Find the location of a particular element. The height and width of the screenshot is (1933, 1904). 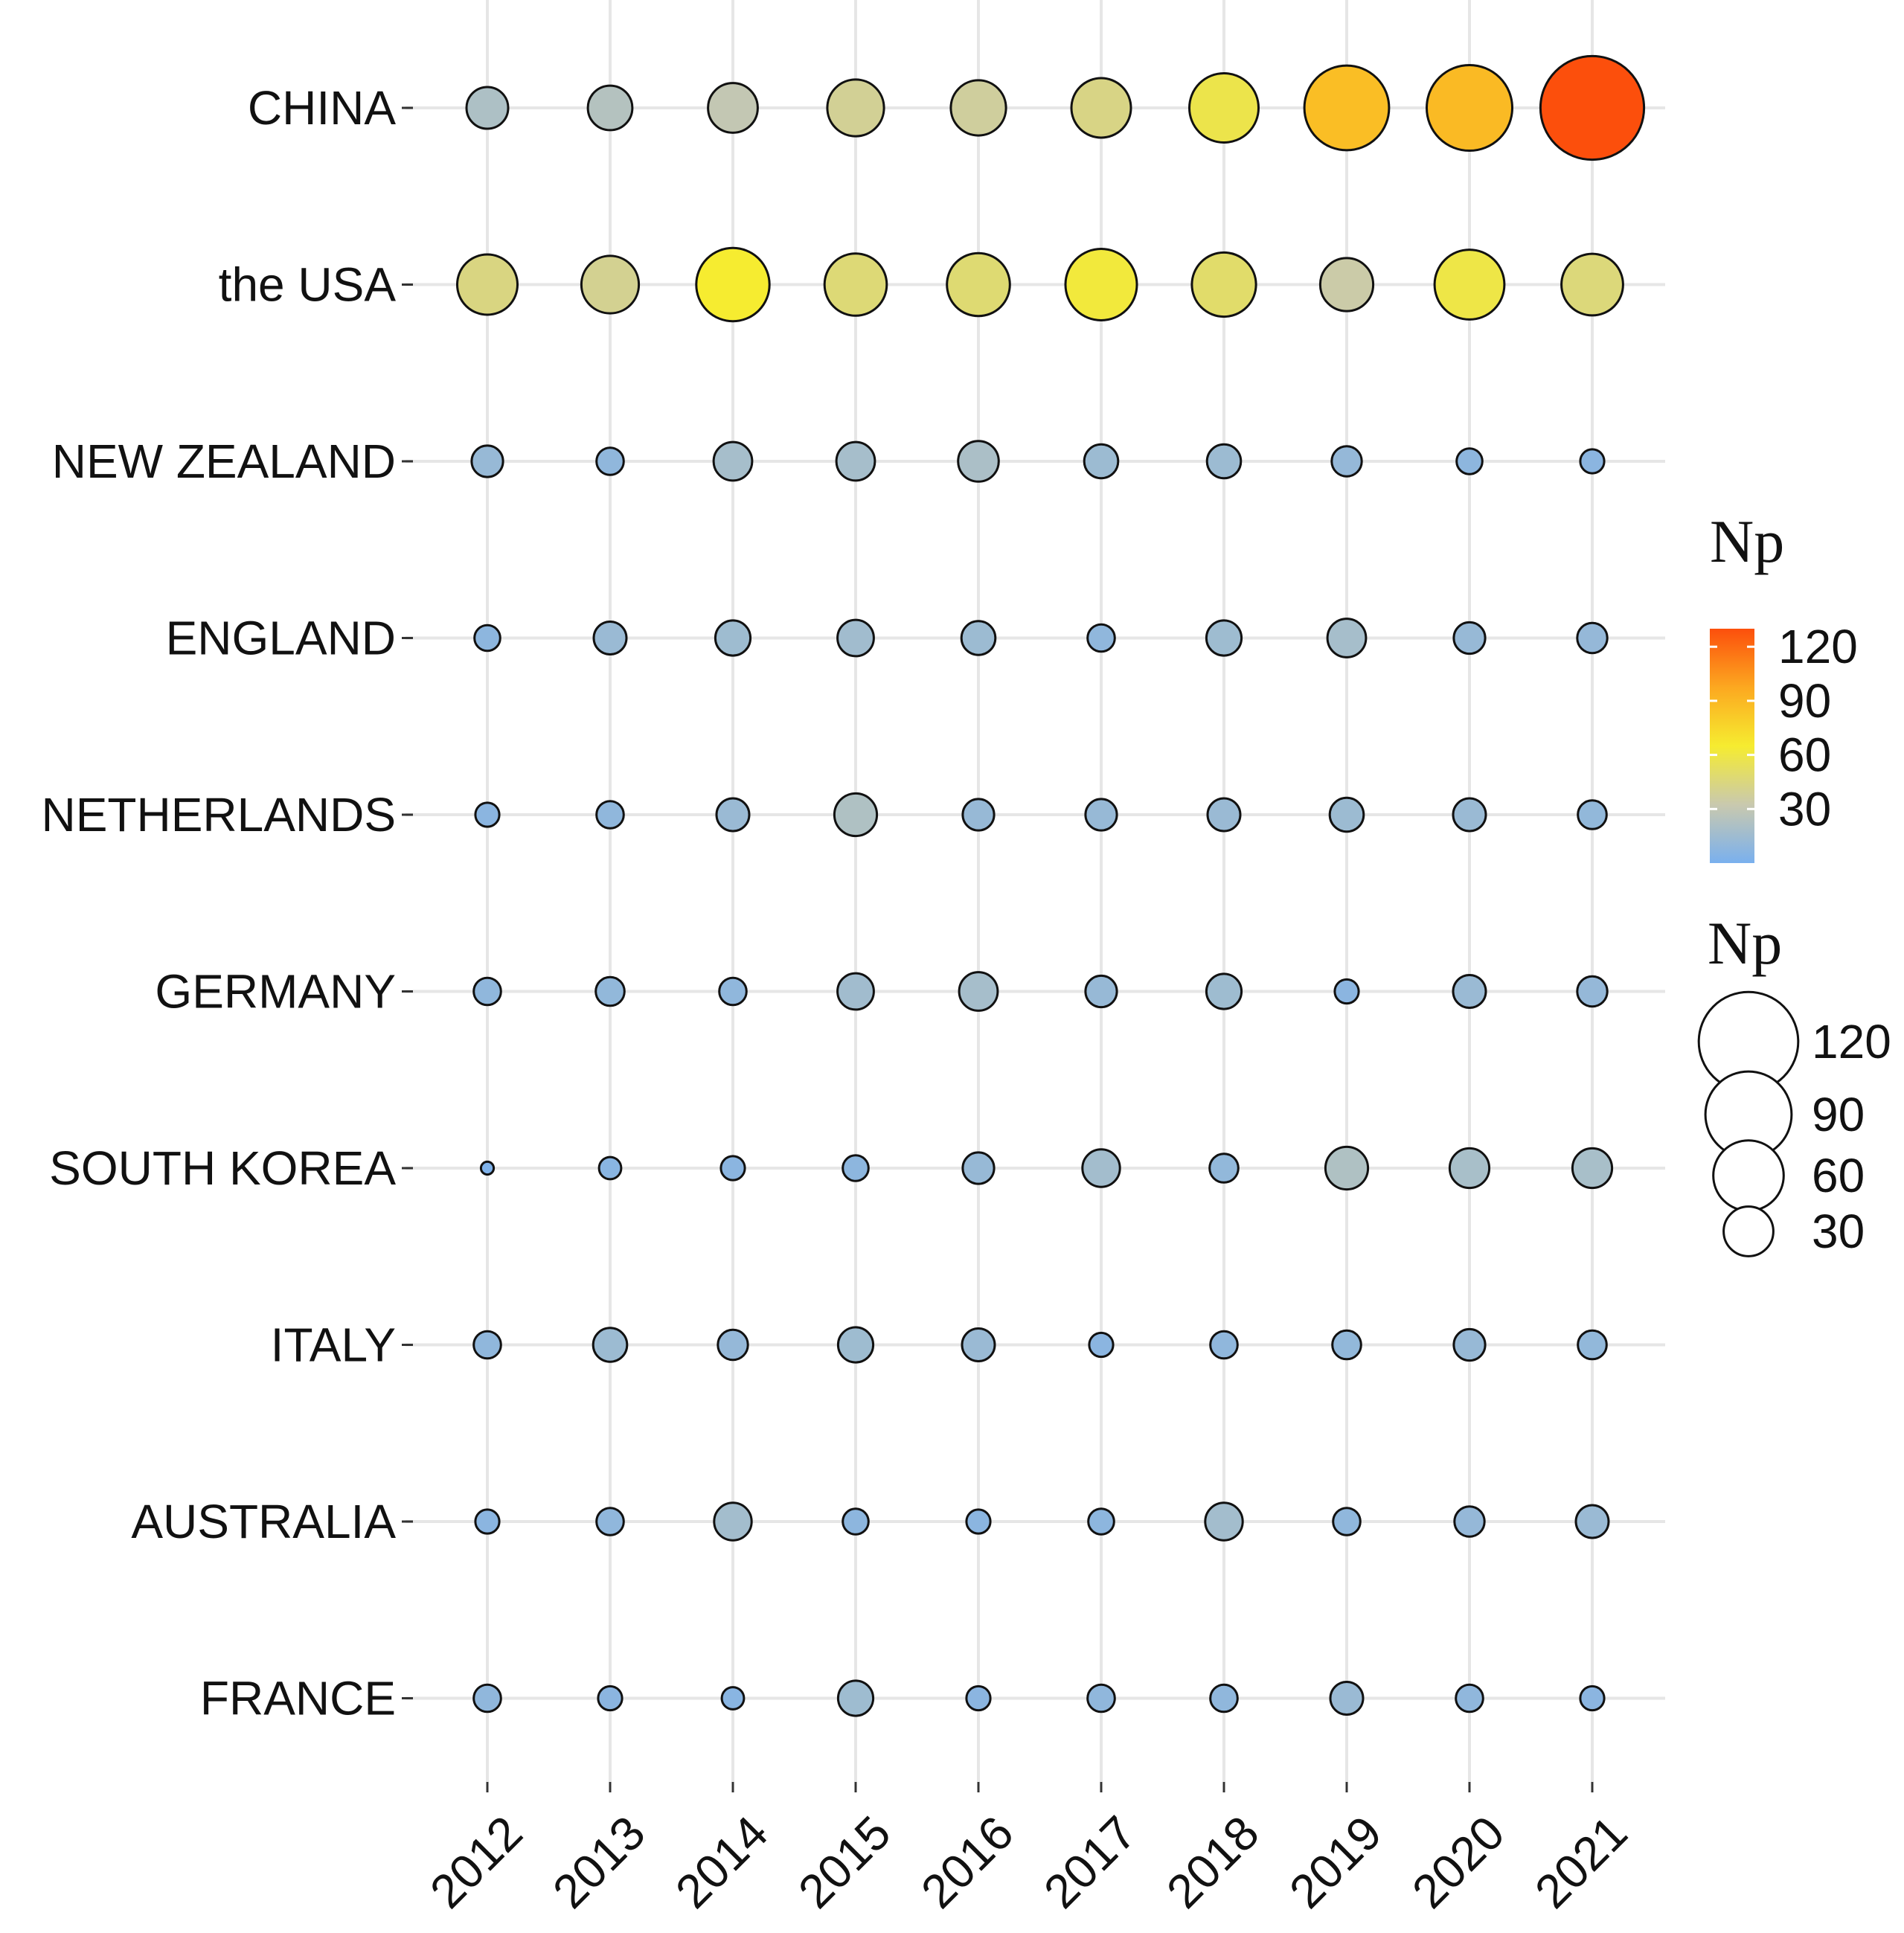

size-legend-label: 120 is located at coordinates (1851, 1041).